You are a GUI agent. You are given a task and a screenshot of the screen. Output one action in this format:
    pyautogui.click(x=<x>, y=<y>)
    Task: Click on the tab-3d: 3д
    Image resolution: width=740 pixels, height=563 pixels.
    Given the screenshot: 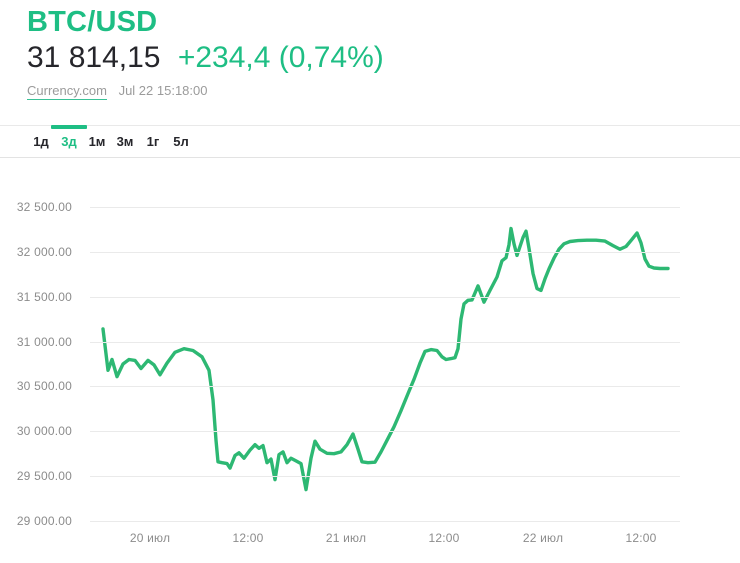 What is the action you would take?
    pyautogui.click(x=69, y=141)
    